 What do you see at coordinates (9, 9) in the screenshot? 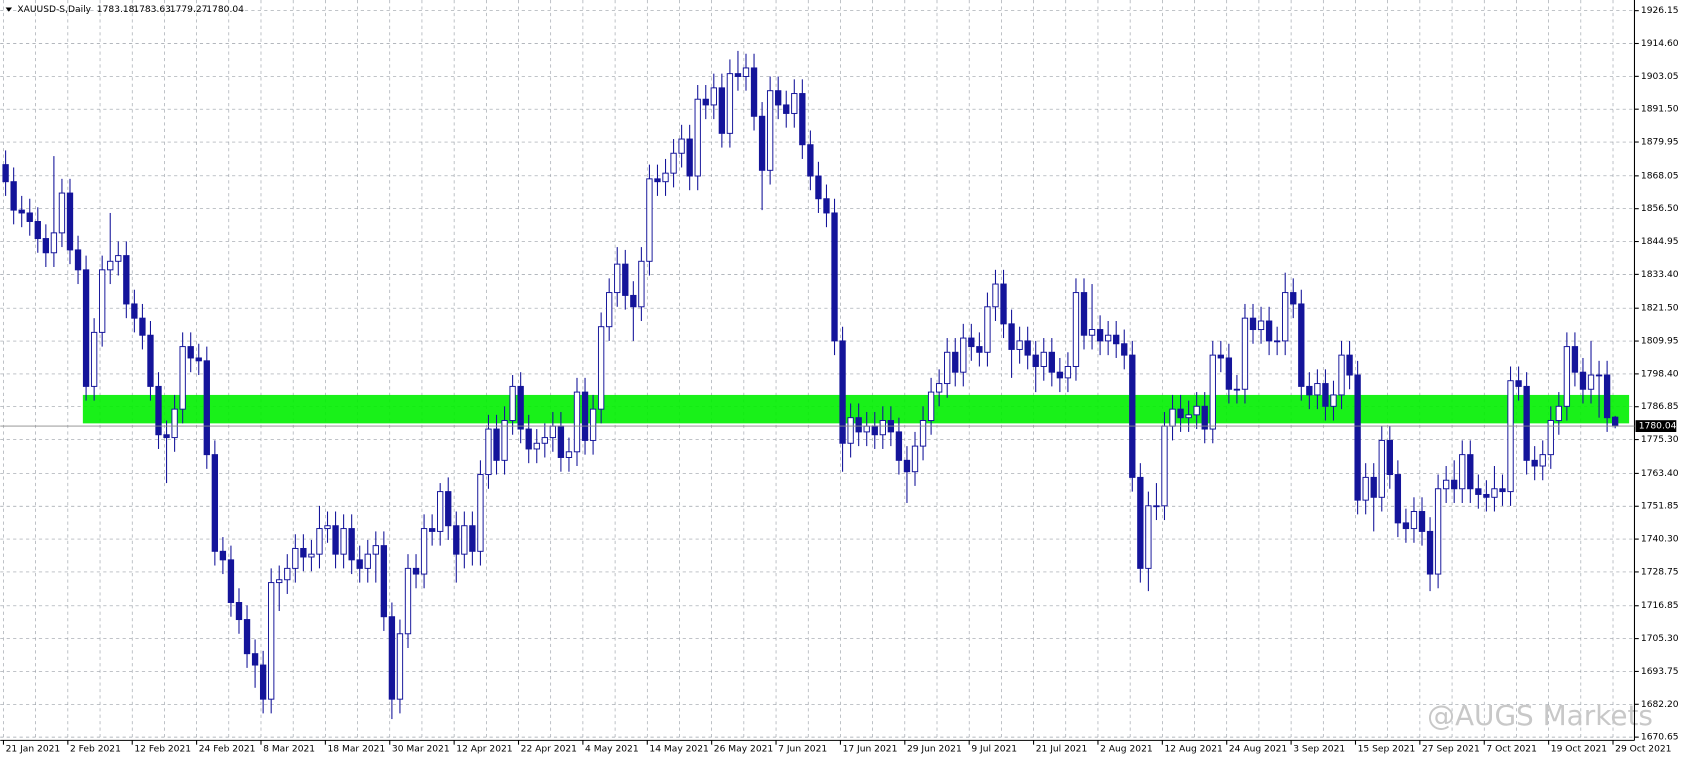
I see `menu-arrow` at bounding box center [9, 9].